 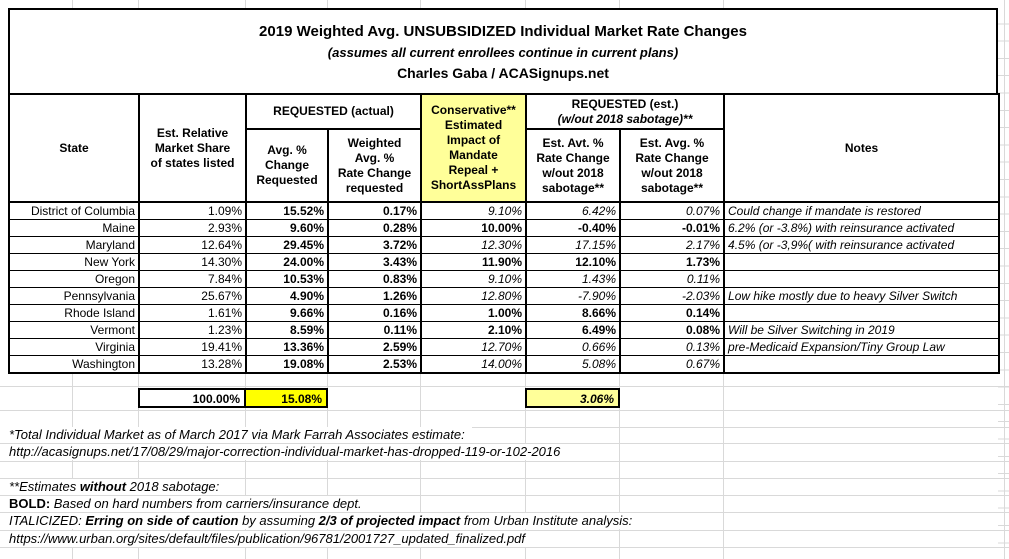 I want to click on cell-weighted-avg: 0.83%, so click(x=374, y=279).